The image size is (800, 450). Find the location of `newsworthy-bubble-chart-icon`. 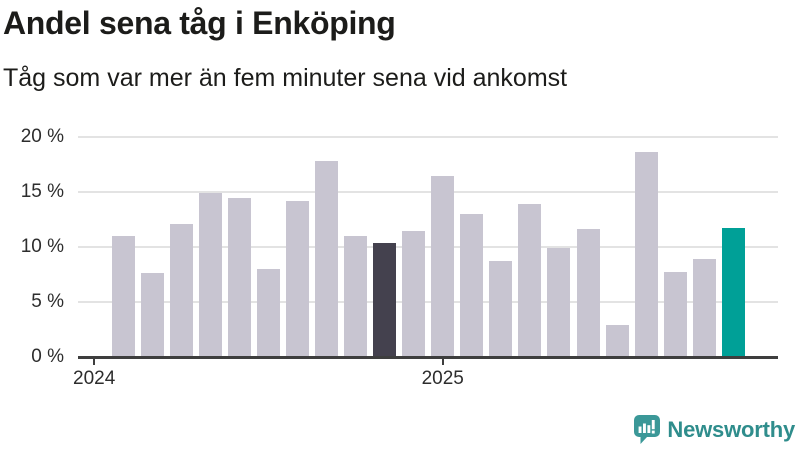

newsworthy-bubble-chart-icon is located at coordinates (647, 430).